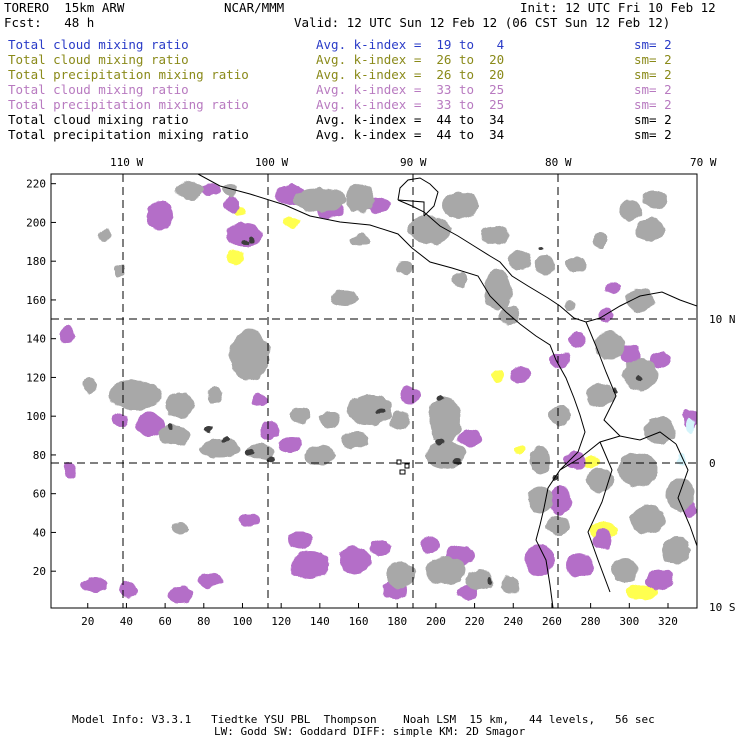 The height and width of the screenshot is (740, 740). Describe the element at coordinates (591, 621) in the screenshot. I see `x-tick-label: 280` at that location.